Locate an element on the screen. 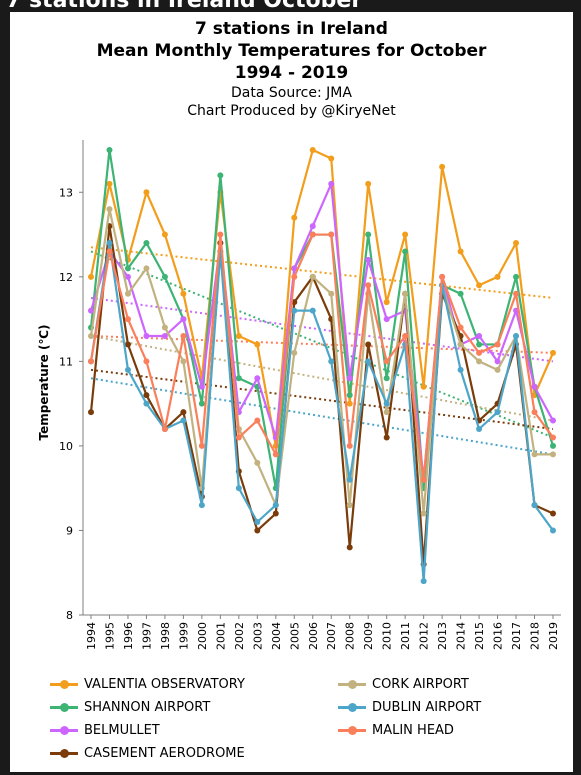 The height and width of the screenshot is (775, 581). legend-label: CORK AIRPORT is located at coordinates (420, 684).